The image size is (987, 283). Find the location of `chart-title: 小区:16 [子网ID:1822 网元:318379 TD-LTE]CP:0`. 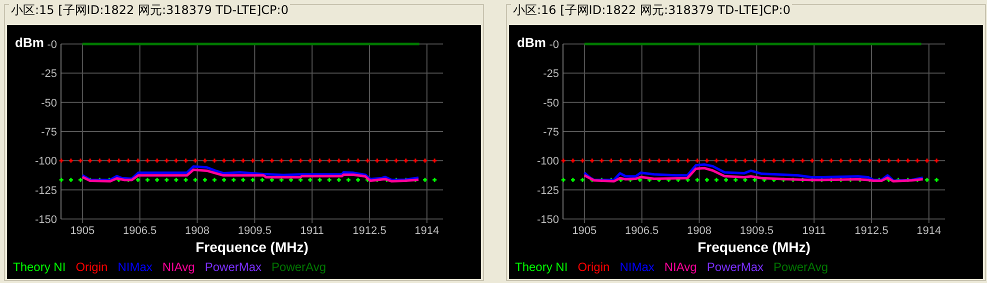

chart-title: 小区:16 [子网ID:1822 网元:318379 TD-LTE]CP:0 is located at coordinates (651, 10).